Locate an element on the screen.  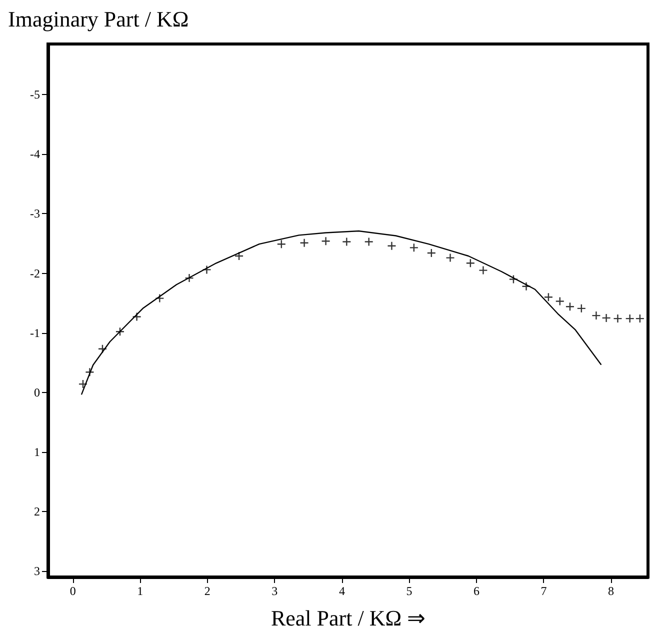
y-tick-label: -4 is located at coordinates (35, 154).